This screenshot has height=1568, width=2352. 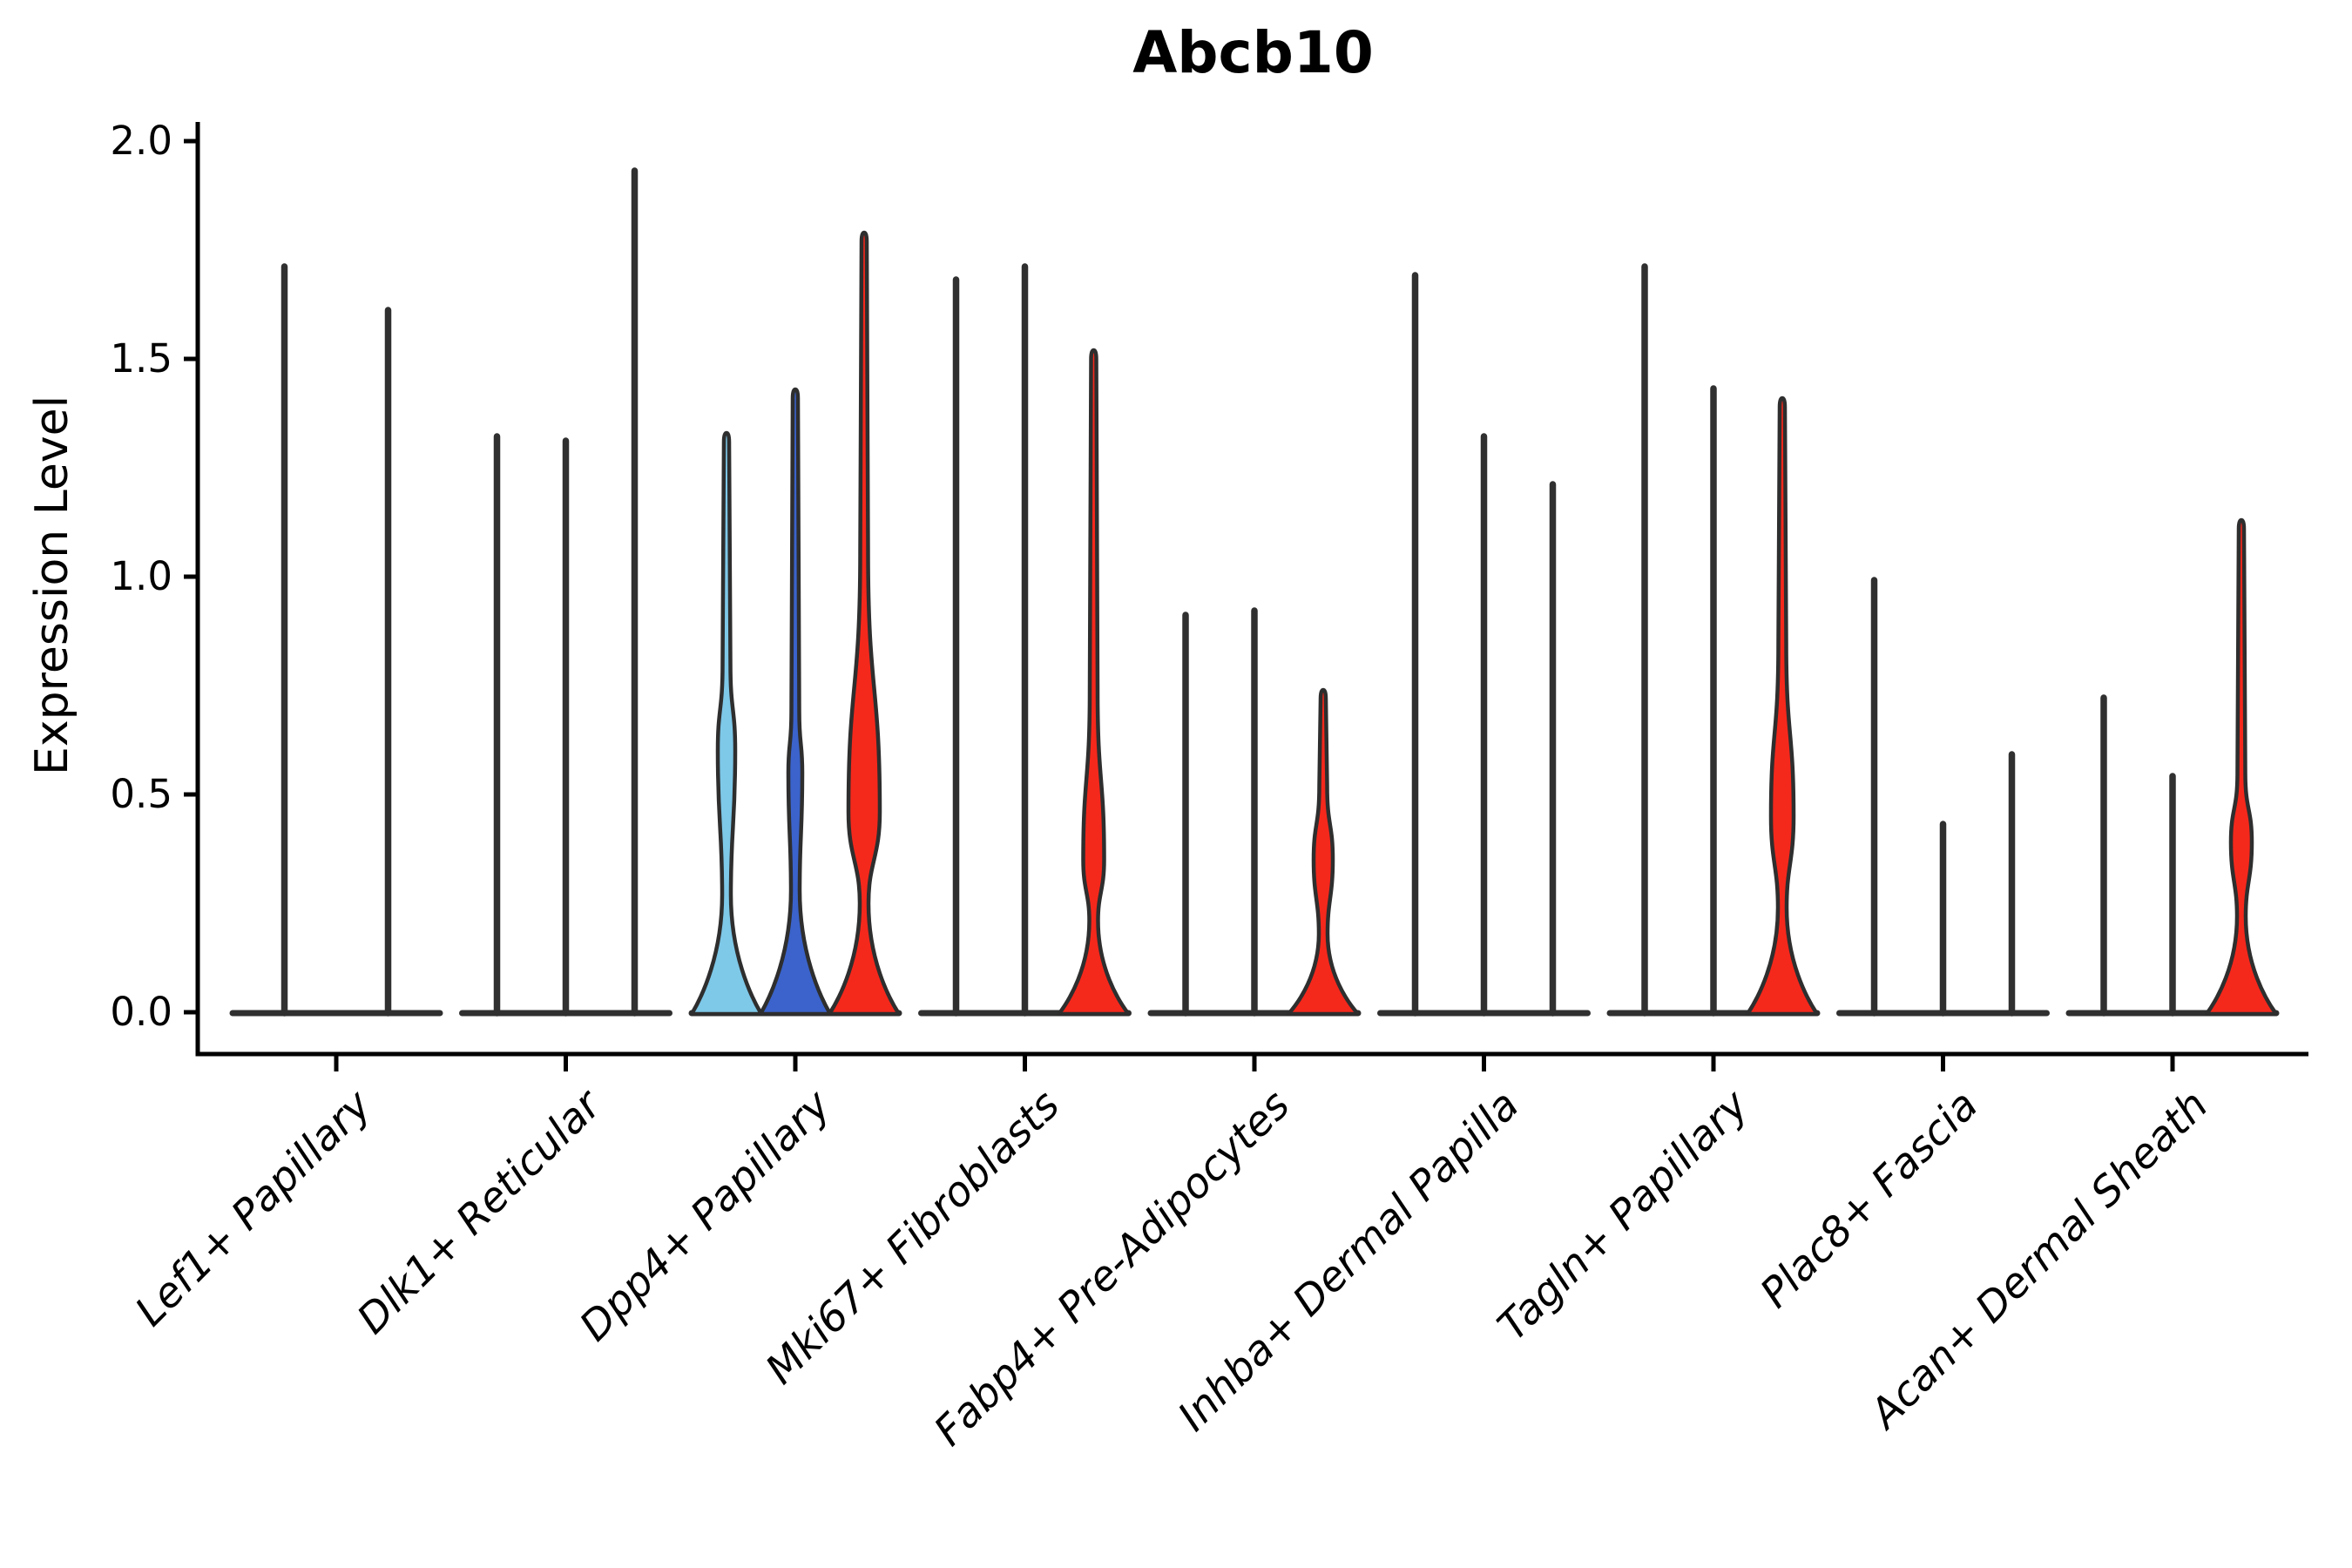 What do you see at coordinates (1253, 52) in the screenshot?
I see `chart-title: Abcb10` at bounding box center [1253, 52].